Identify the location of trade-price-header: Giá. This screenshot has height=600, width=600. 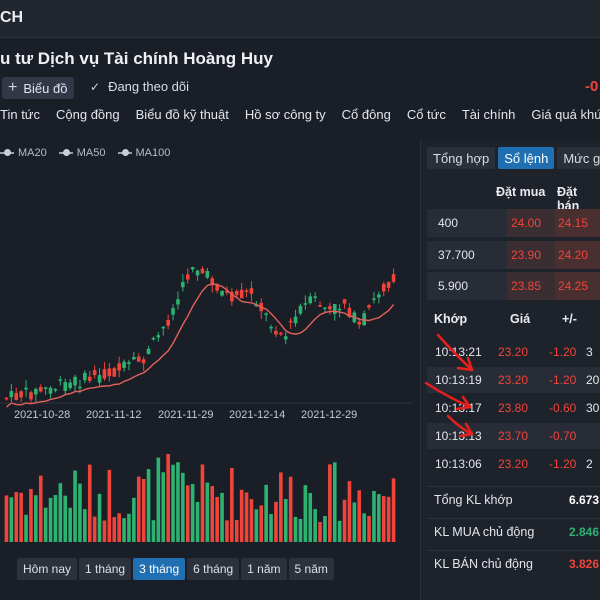
(520, 319).